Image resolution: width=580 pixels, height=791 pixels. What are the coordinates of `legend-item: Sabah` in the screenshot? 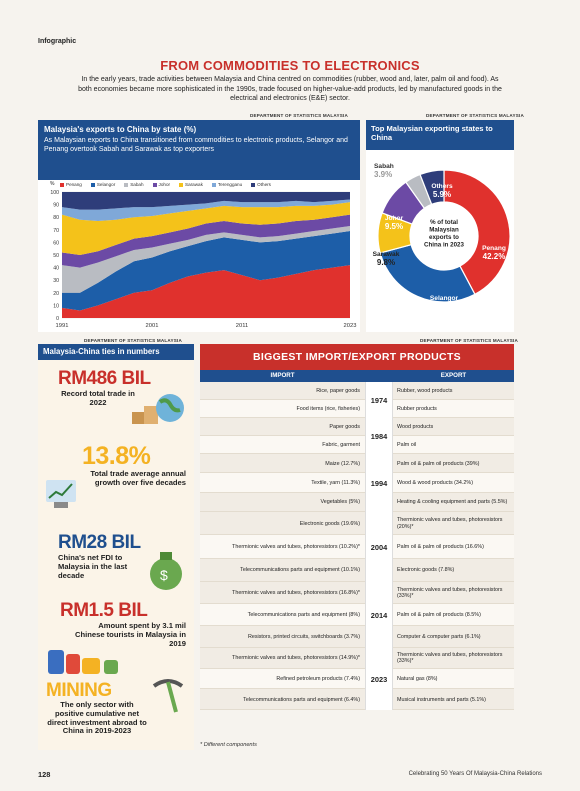 It's located at (134, 184).